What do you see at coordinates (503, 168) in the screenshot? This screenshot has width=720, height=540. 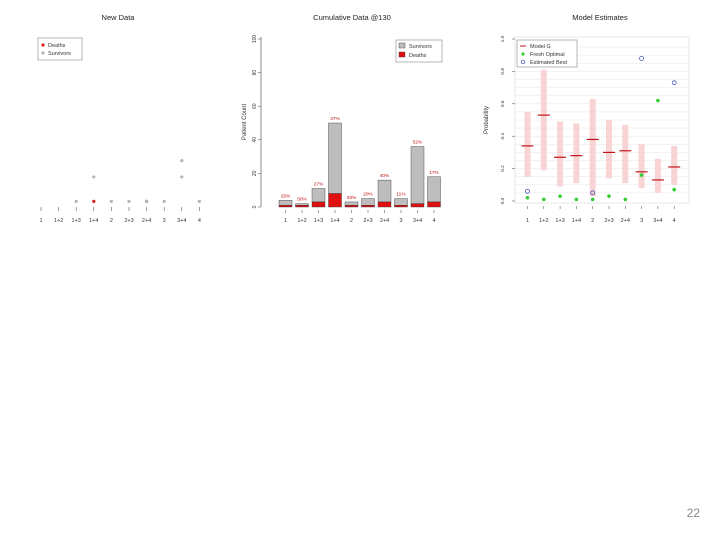 I see `y-tick-label-model-estimates-0-2: 0.2` at bounding box center [503, 168].